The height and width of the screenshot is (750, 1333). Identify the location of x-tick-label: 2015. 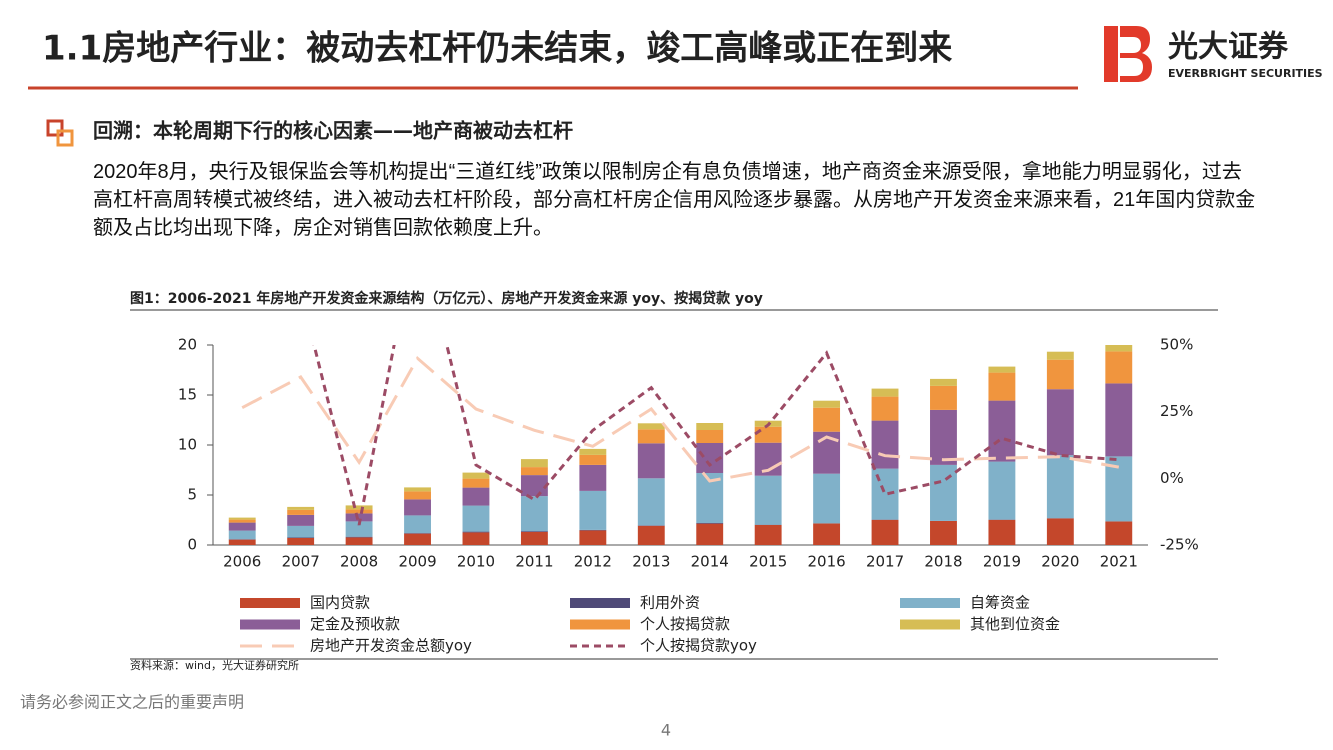
(768, 562).